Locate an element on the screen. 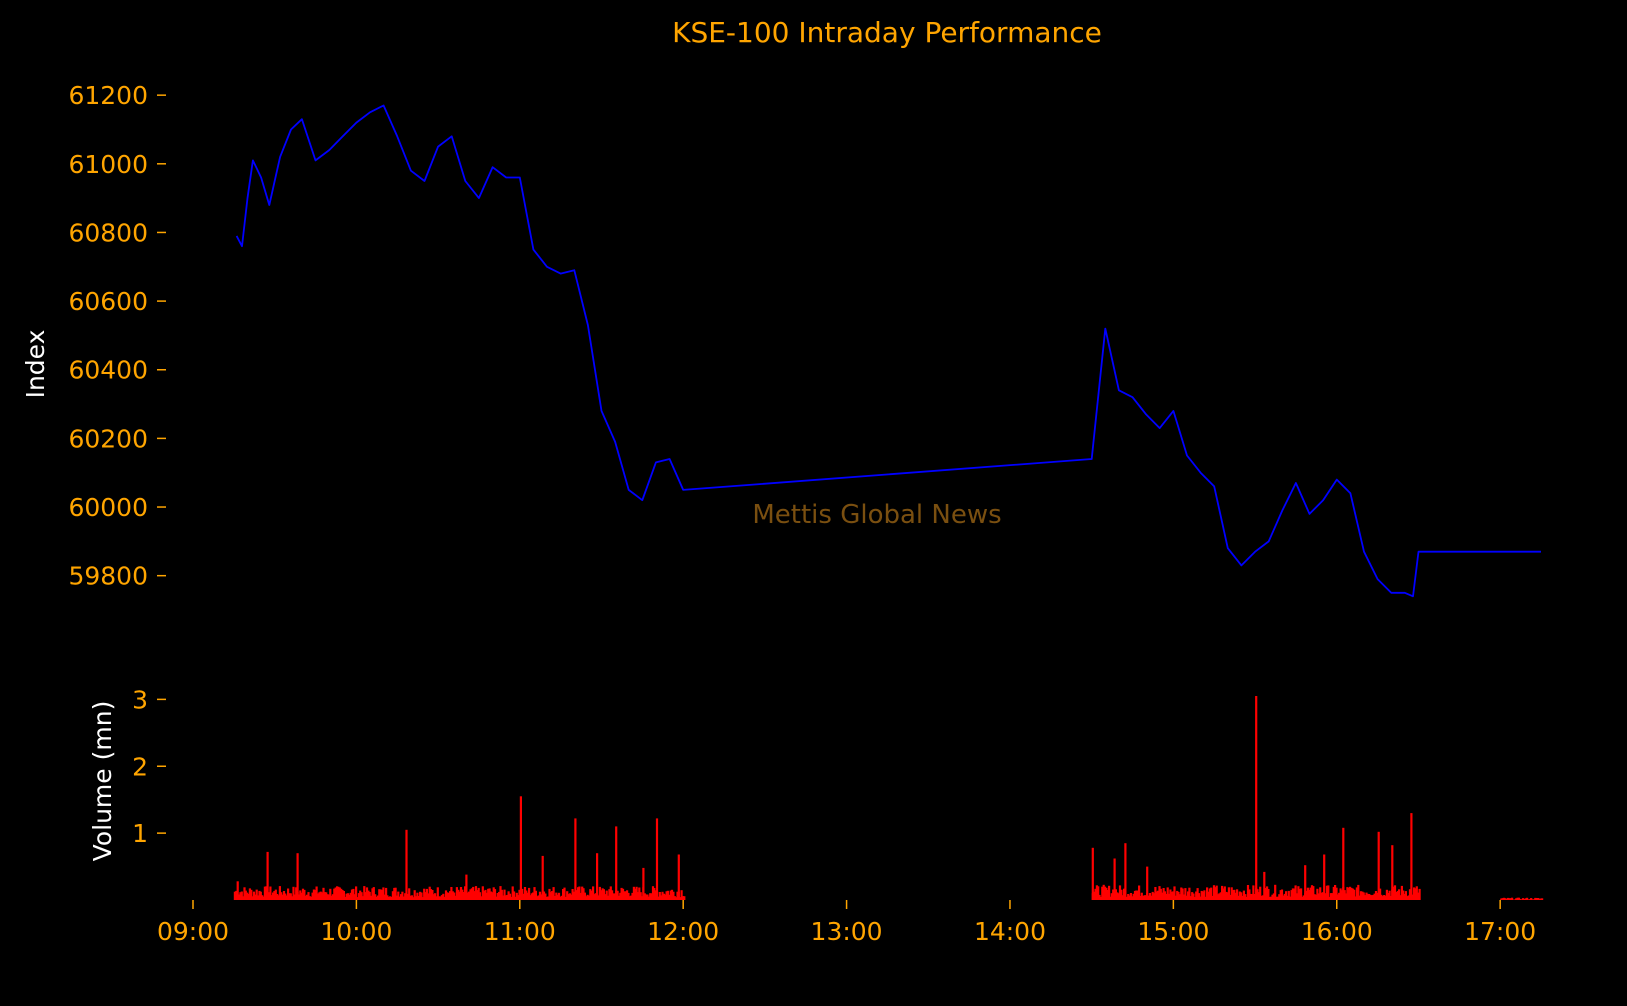  watermark: Mettis Global News is located at coordinates (876, 515).